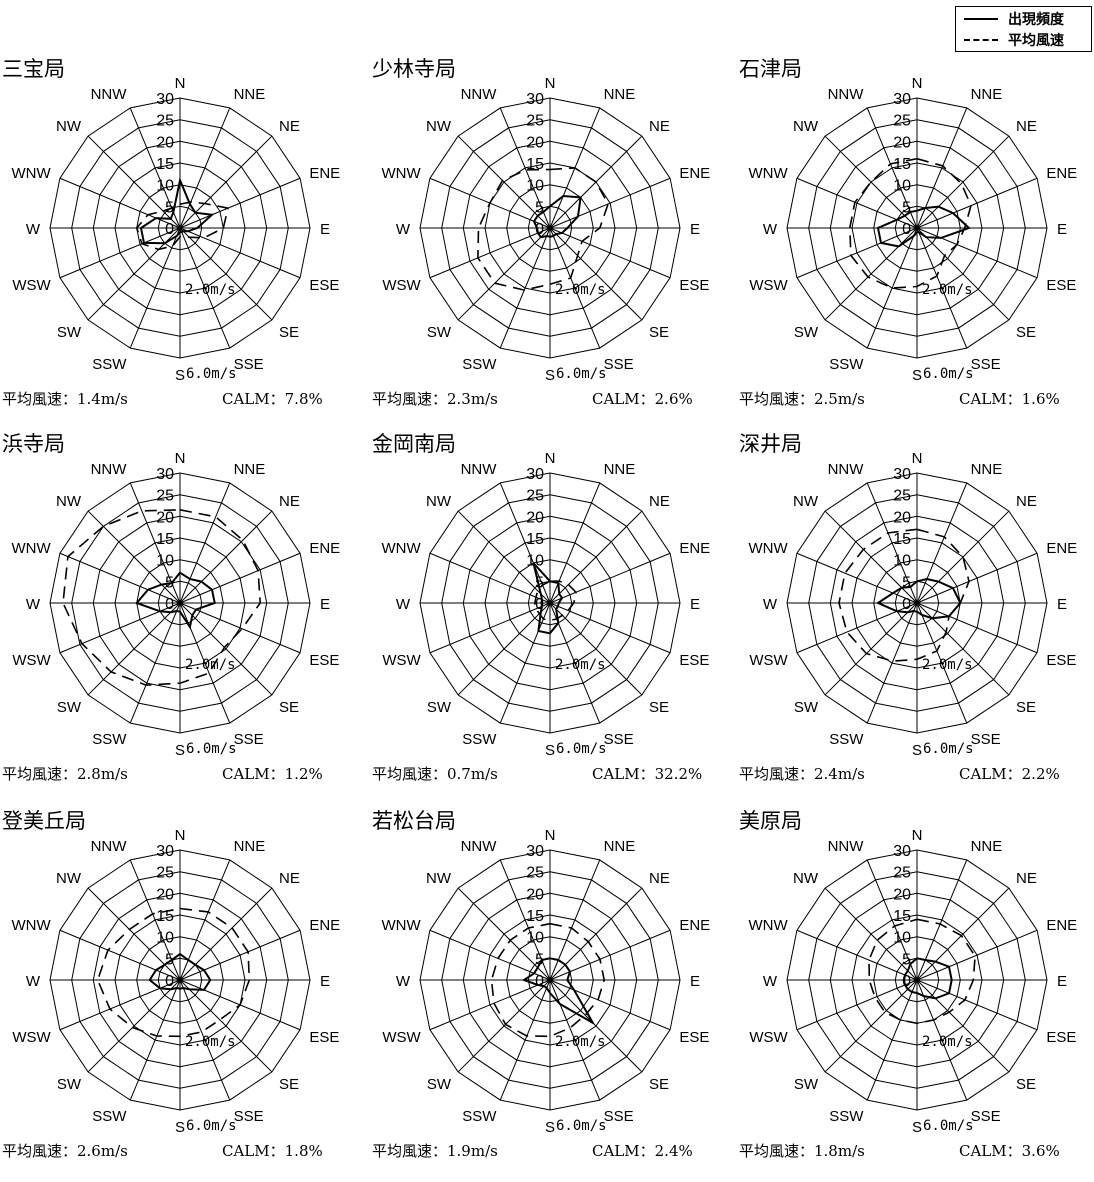 This screenshot has height=1182, width=1094. What do you see at coordinates (580, 665) in the screenshot?
I see `speed-tick-label: 2.0m/s` at bounding box center [580, 665].